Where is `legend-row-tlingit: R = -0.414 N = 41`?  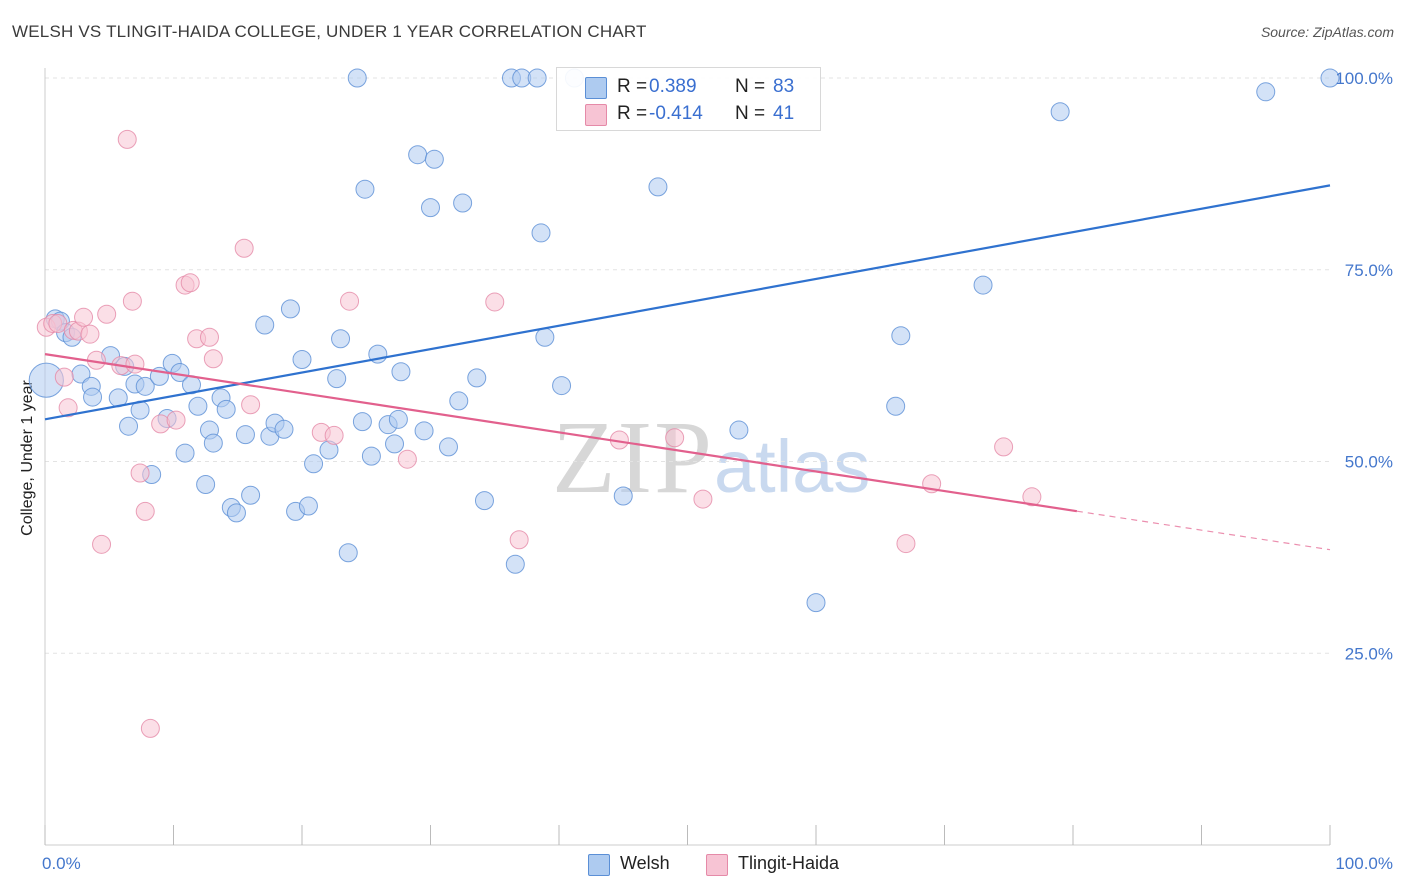
legend-row-tlingit: R = -0.414 N = 41 is located at coordinates (688, 114).